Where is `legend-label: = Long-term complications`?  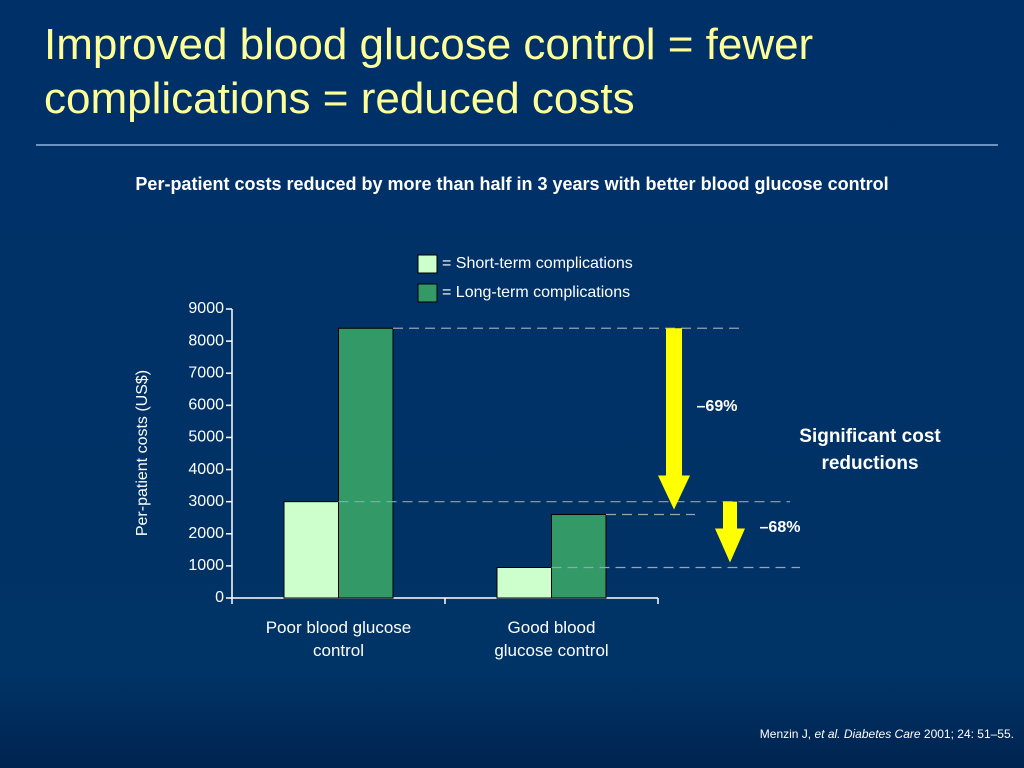 legend-label: = Long-term complications is located at coordinates (536, 292).